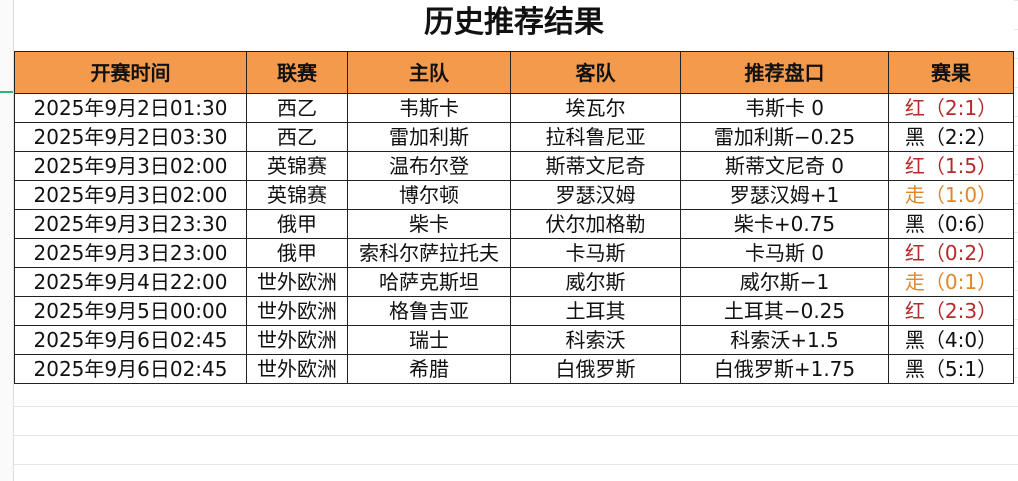  Describe the element at coordinates (784, 224) in the screenshot. I see `cell-tip: 柴卡+0.75` at that location.